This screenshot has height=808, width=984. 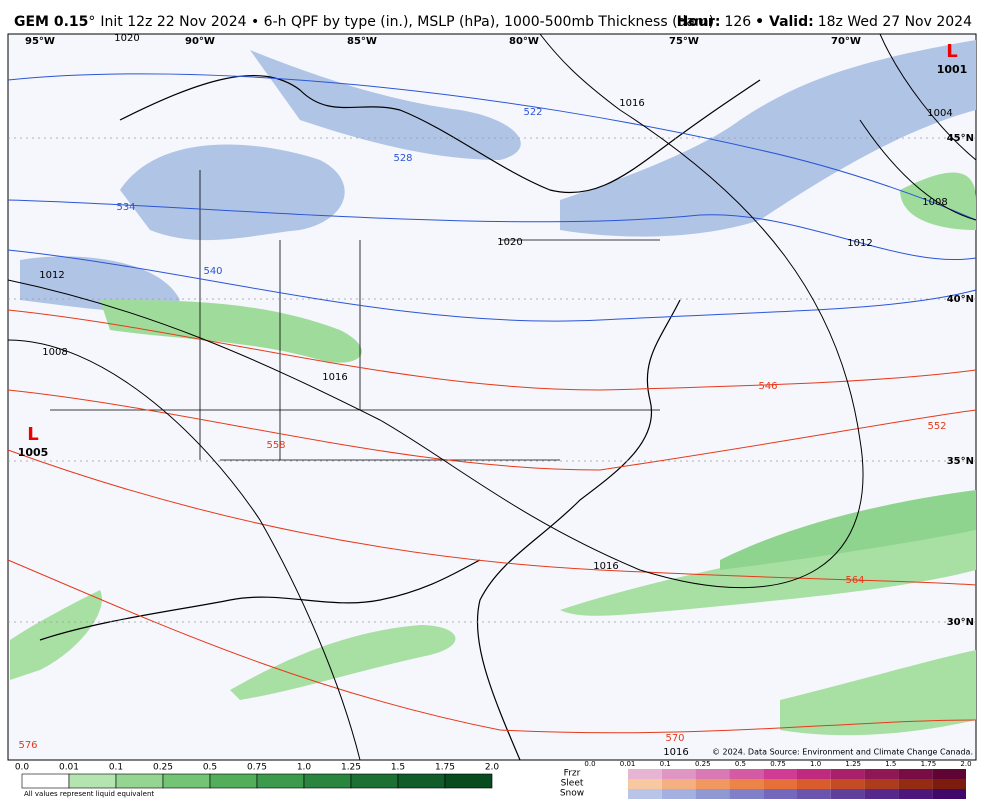 I want to click on rain-tick-label: 0.1, so click(x=116, y=768).